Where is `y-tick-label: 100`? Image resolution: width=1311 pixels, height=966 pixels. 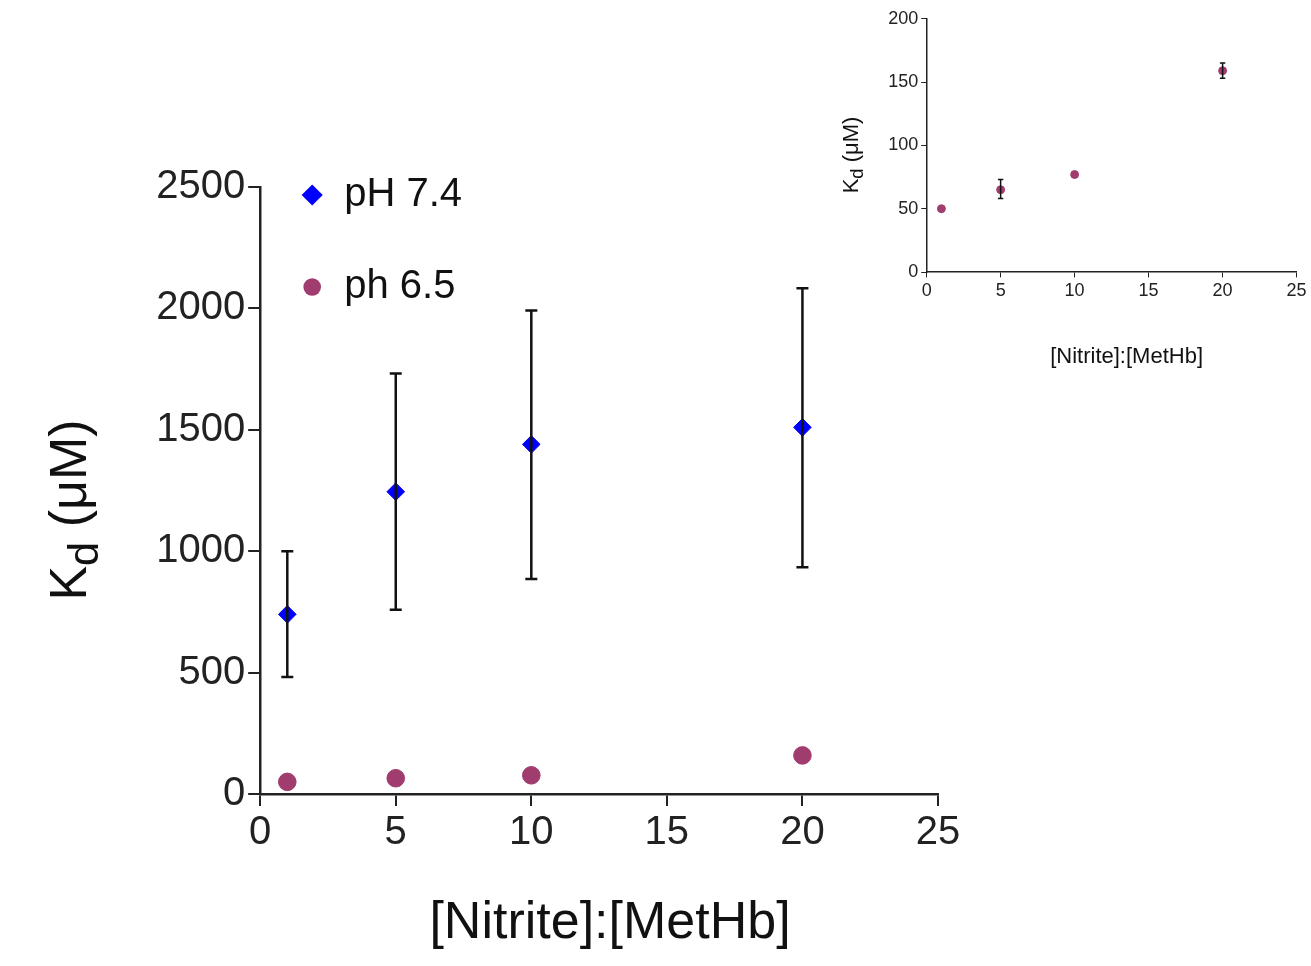 y-tick-label: 100 is located at coordinates (903, 144).